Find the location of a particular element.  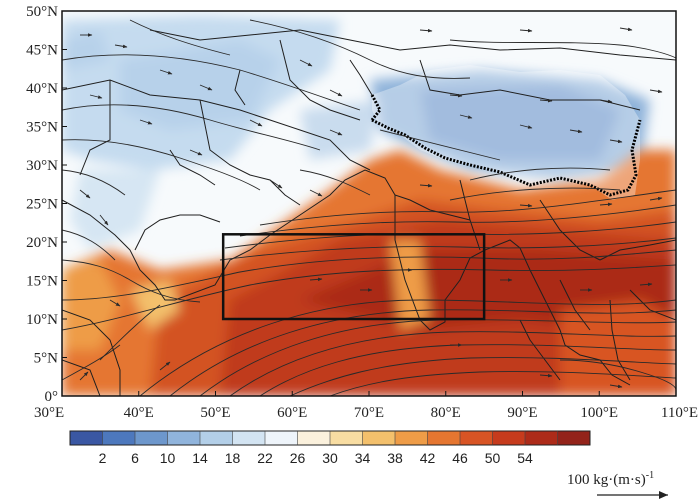

colorbar-tick-label: 46 is located at coordinates (460, 458).